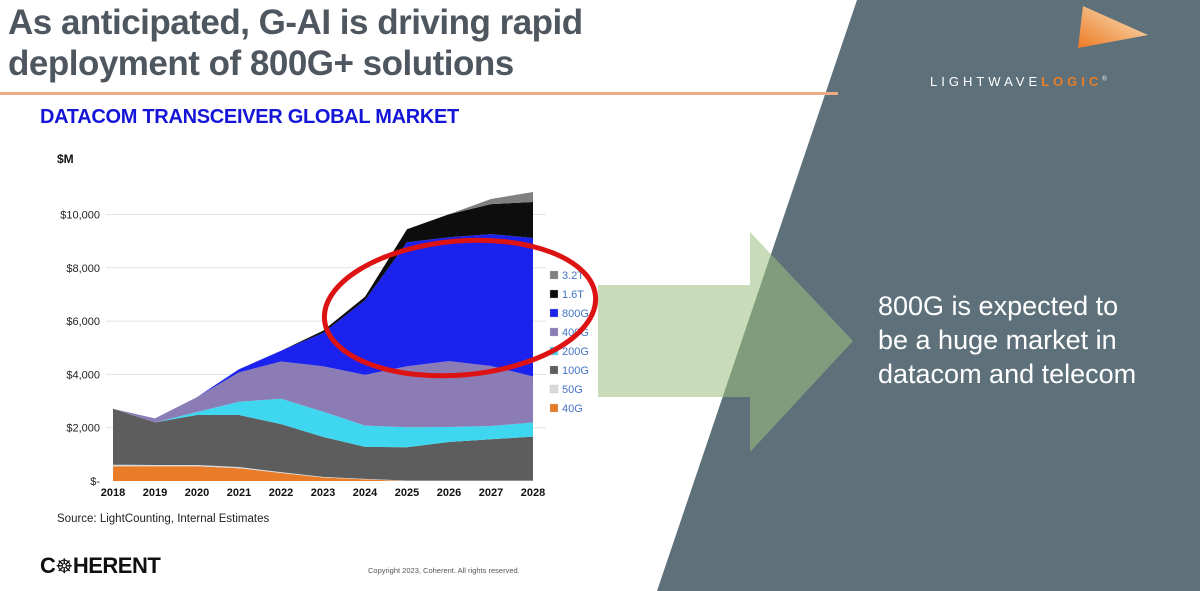  Describe the element at coordinates (65, 159) in the screenshot. I see `y-axis-unit-label: $M` at that location.